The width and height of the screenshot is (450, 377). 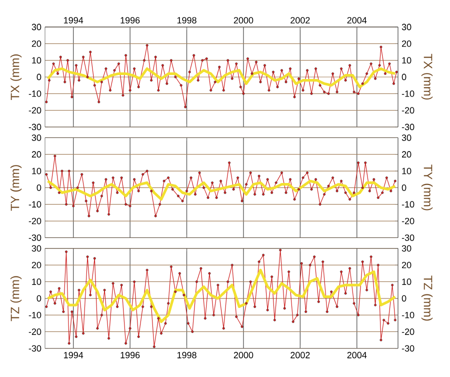 I want to click on x2-tick-label: 1998, so click(x=186, y=20).